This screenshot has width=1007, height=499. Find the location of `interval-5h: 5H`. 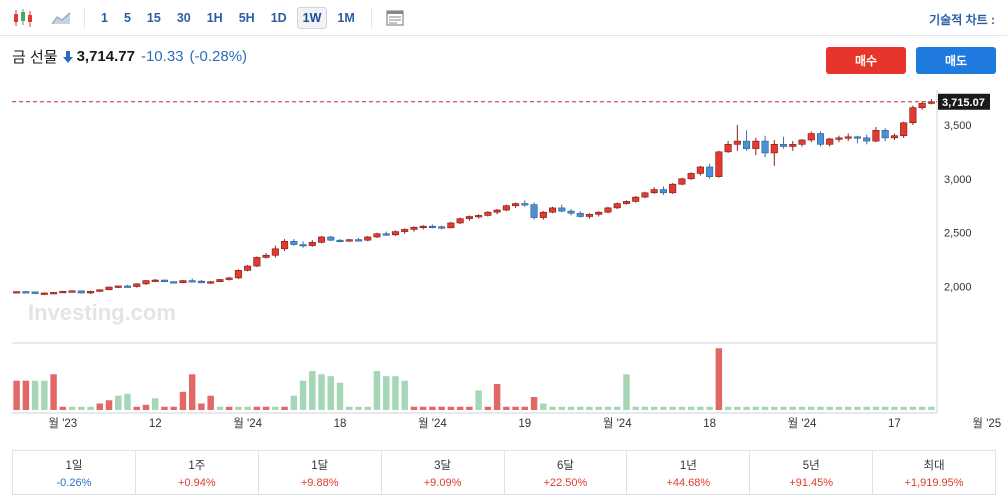

interval-5h: 5H is located at coordinates (246, 17).